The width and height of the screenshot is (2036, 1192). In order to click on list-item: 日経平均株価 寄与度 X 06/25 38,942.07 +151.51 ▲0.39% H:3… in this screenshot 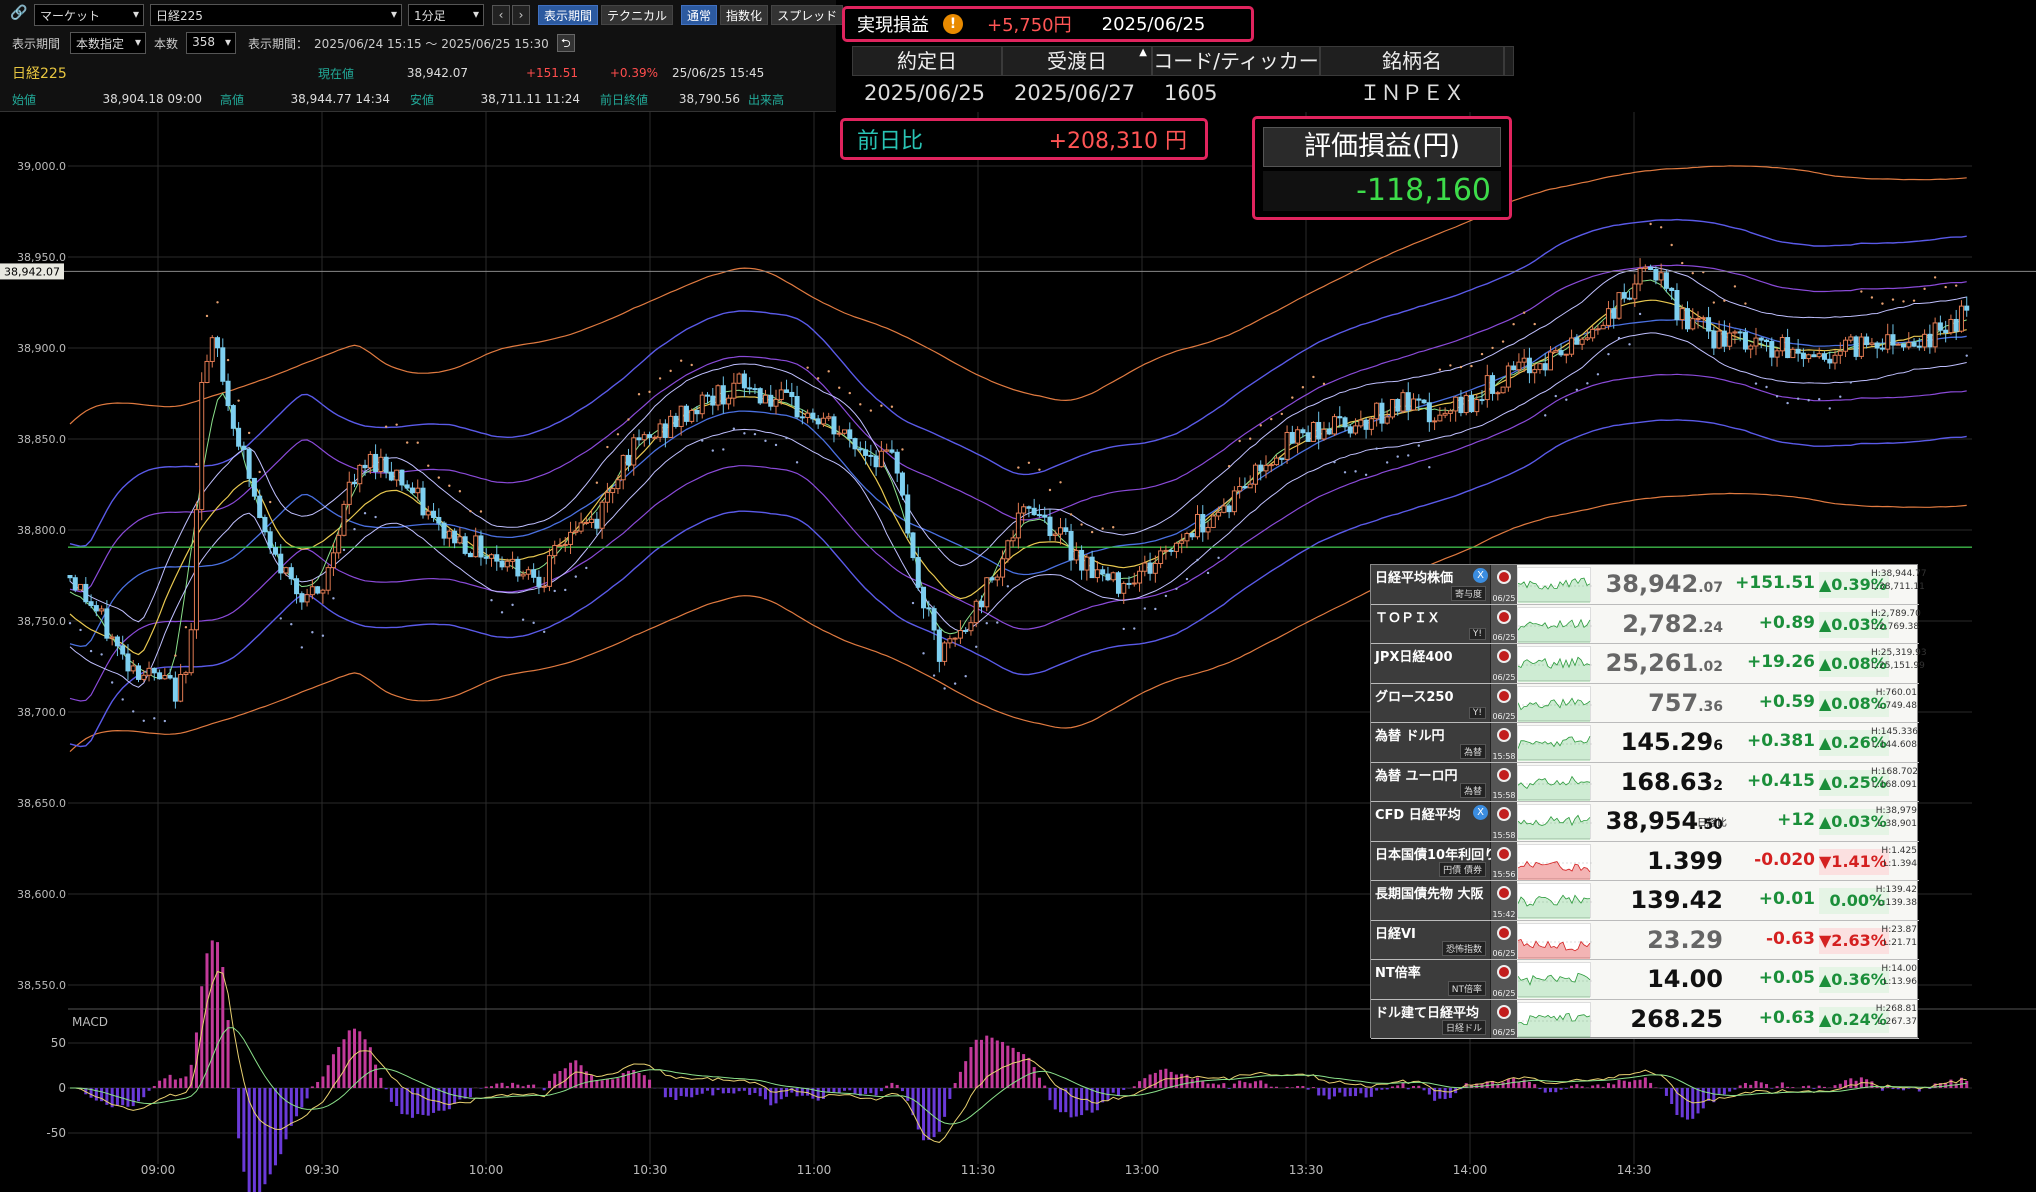, I will do `click(1649, 585)`.